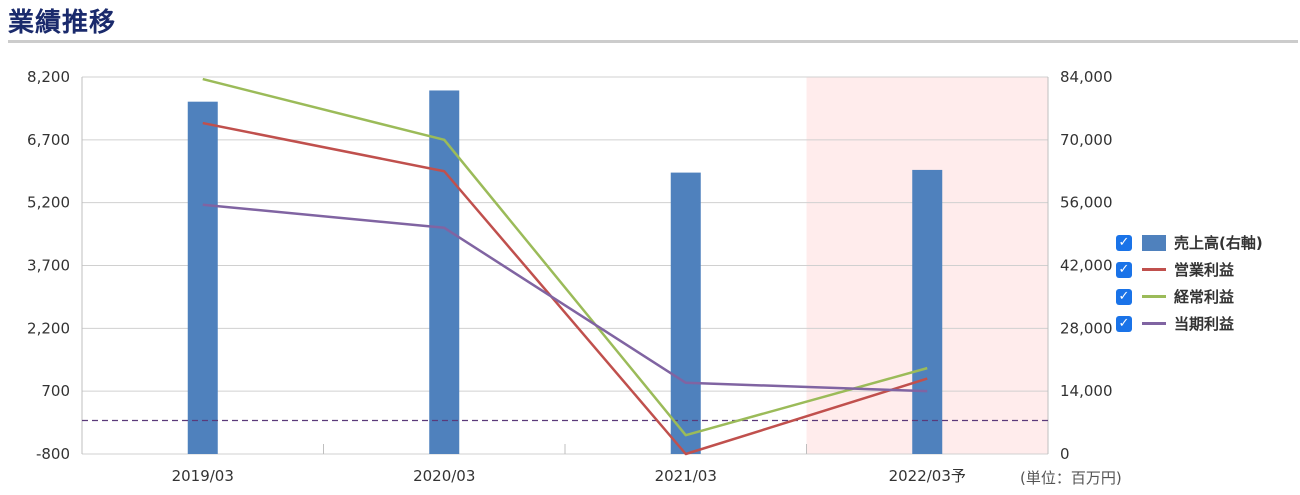 This screenshot has width=1300, height=495. I want to click on left-axis-tick-label: 3,700, so click(48, 266).